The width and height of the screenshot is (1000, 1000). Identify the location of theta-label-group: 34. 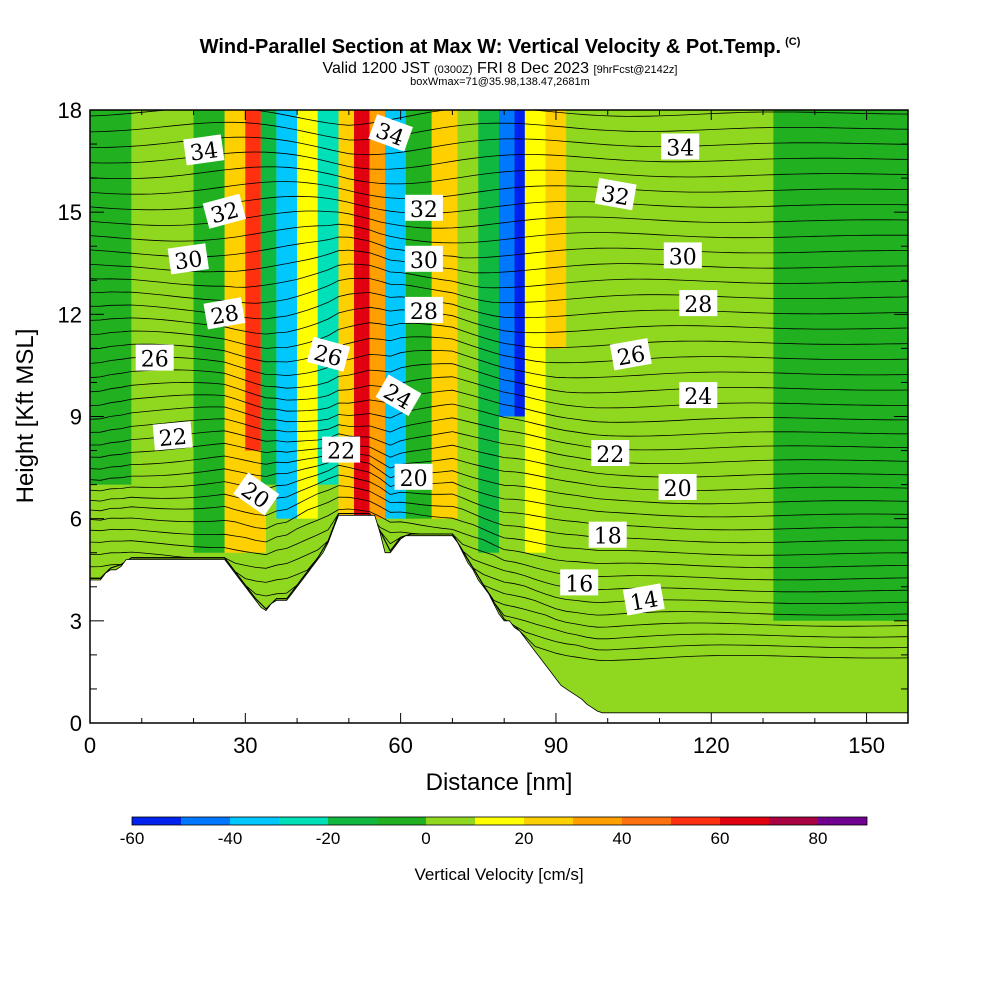
(204, 150).